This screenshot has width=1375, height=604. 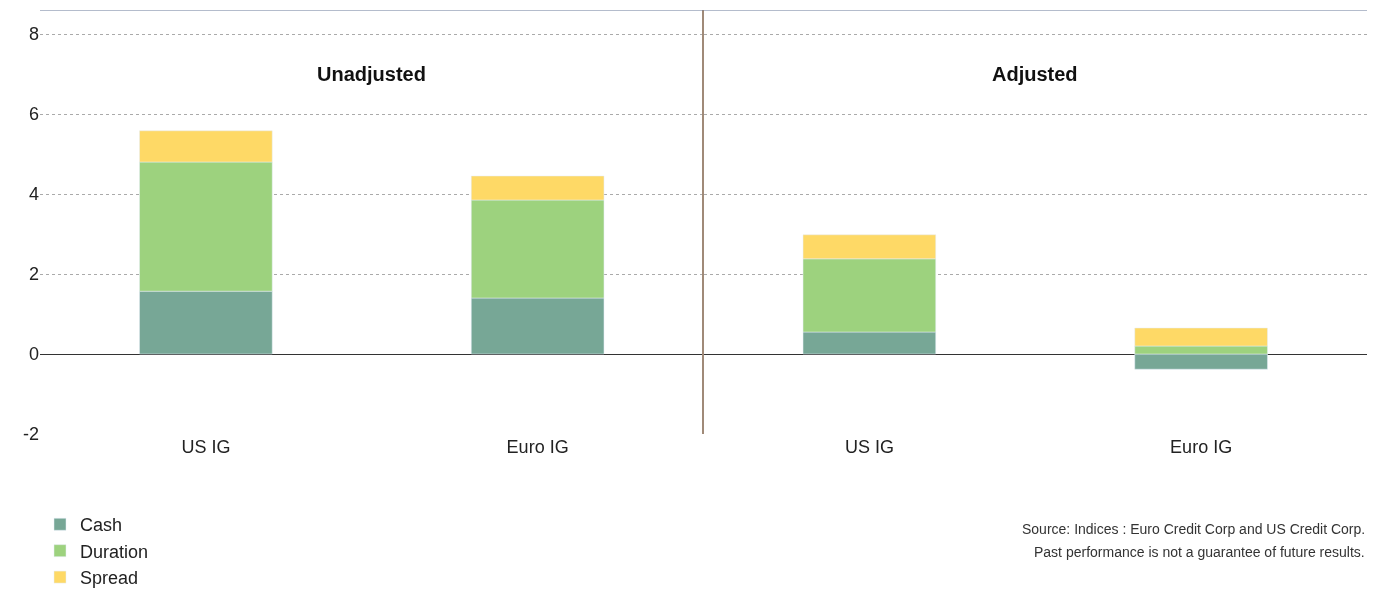 I want to click on y-tick-label: 8, so click(x=33, y=34).